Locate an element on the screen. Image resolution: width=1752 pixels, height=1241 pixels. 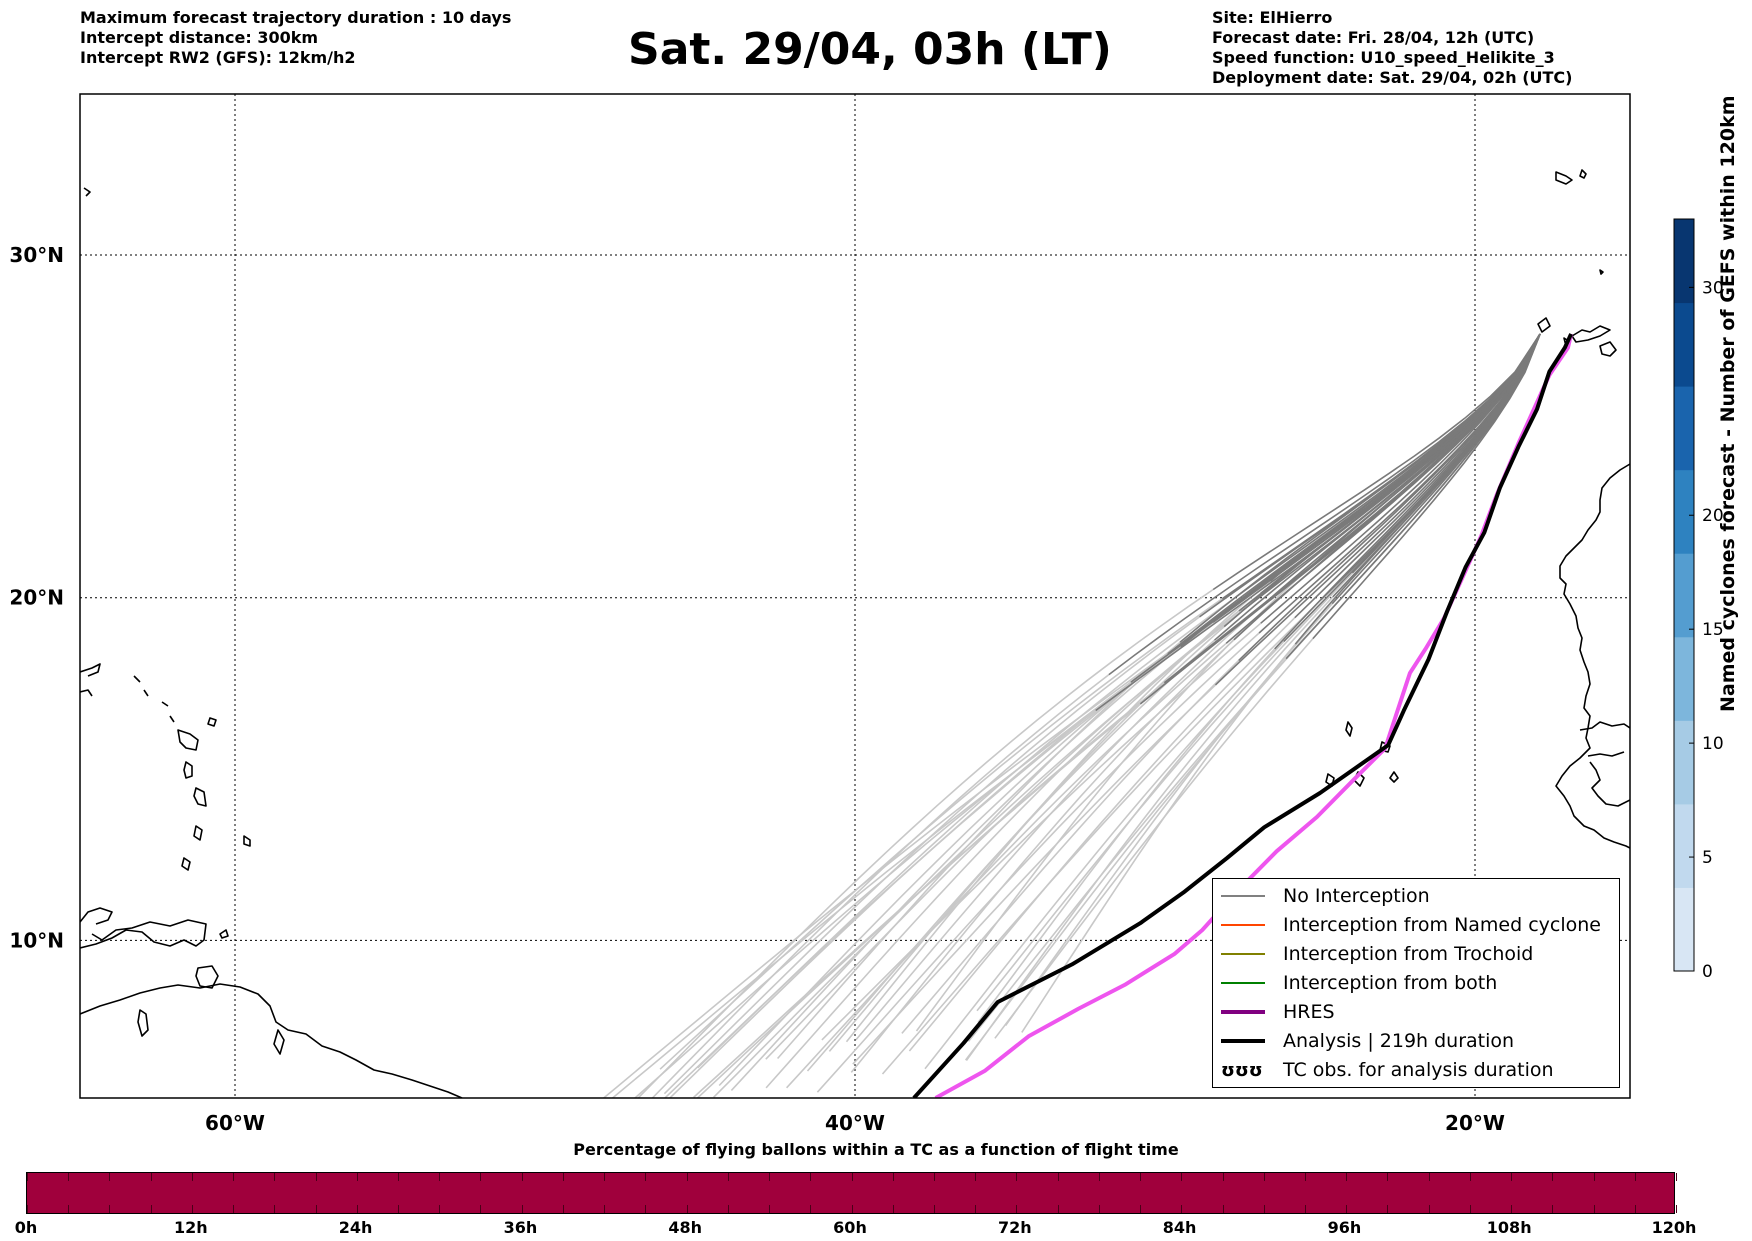
island-martinique is located at coordinates (200, 797).